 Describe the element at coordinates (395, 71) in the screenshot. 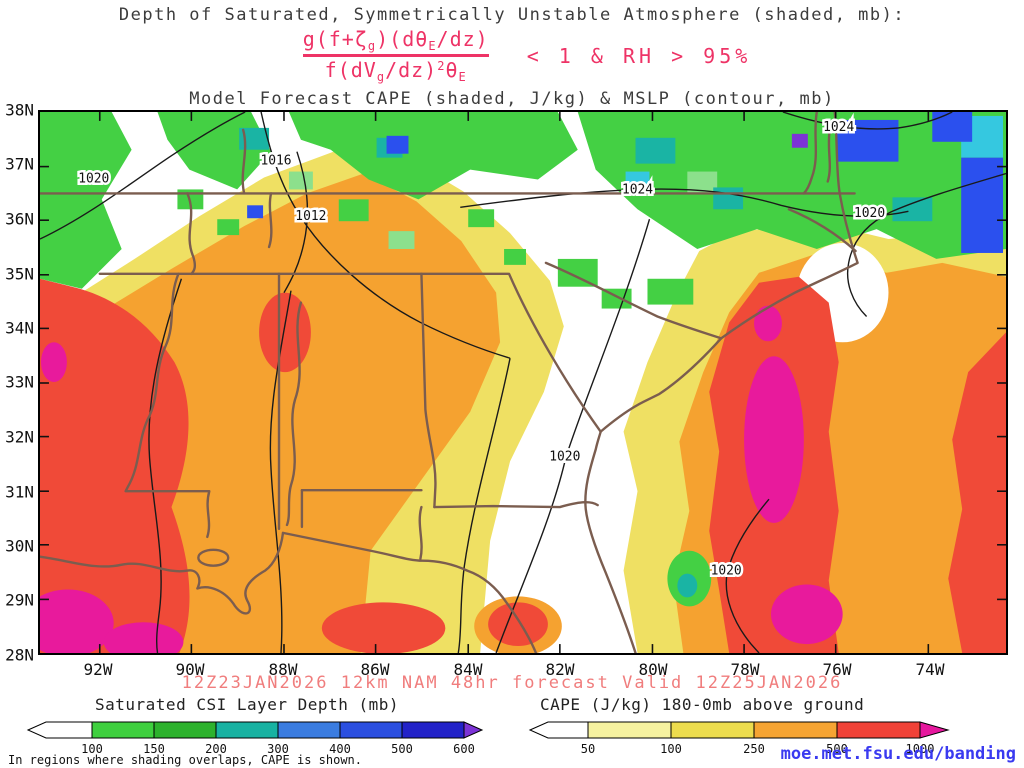

I see `formula-denominator: f(dVg/dz)2θE` at that location.